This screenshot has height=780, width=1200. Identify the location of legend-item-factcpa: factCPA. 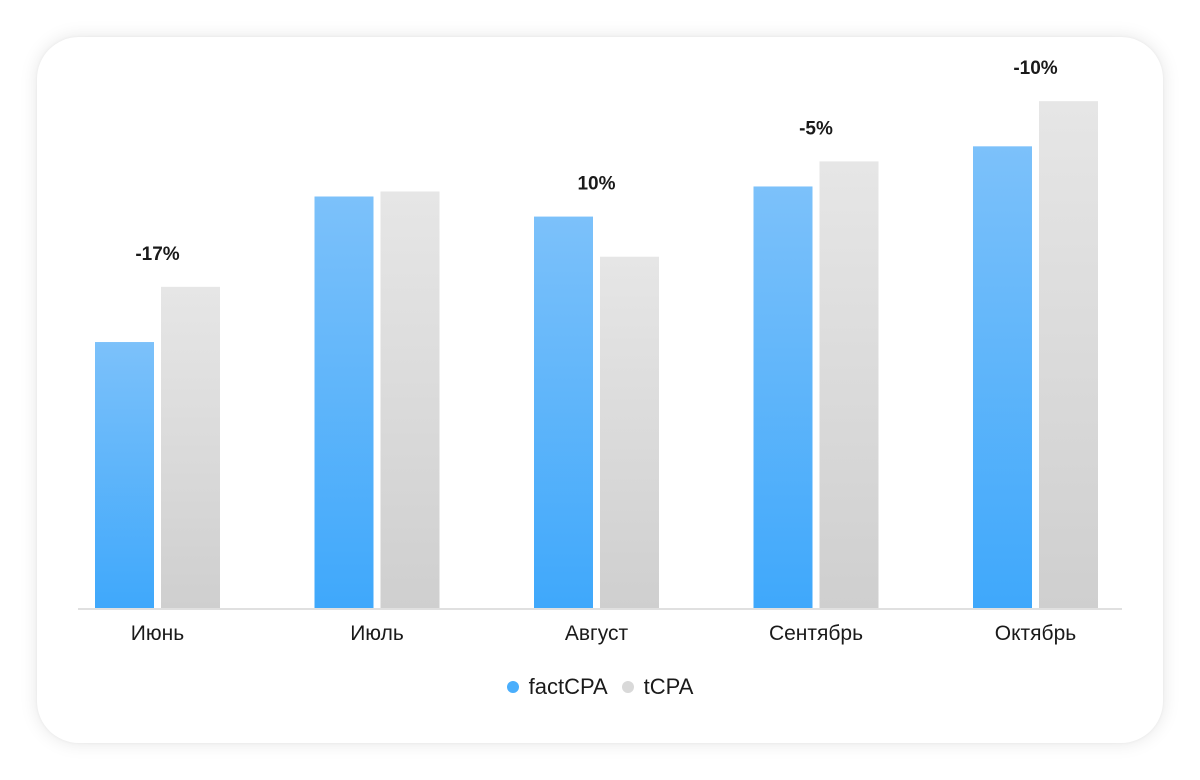
(557, 687).